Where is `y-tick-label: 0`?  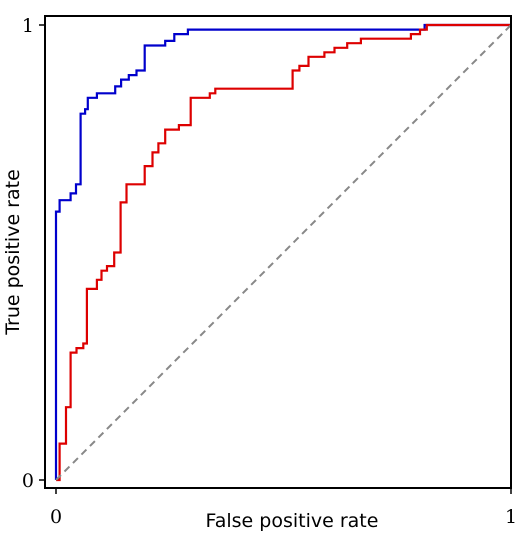
y-tick-label: 0 is located at coordinates (28, 481).